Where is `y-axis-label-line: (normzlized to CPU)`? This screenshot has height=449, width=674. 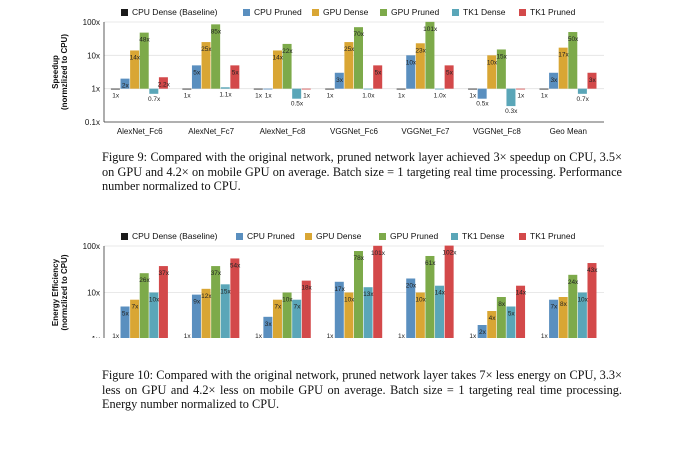 y-axis-label-line: (normzlized to CPU) is located at coordinates (64, 292).